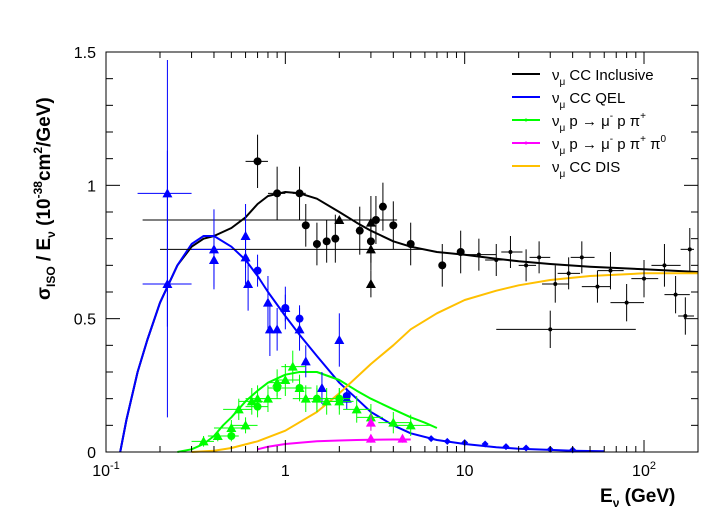 Image resolution: width=726 pixels, height=520 pixels. I want to click on svg-text: σISO / Eν (10-38cm2/GeV), so click(44, 198).